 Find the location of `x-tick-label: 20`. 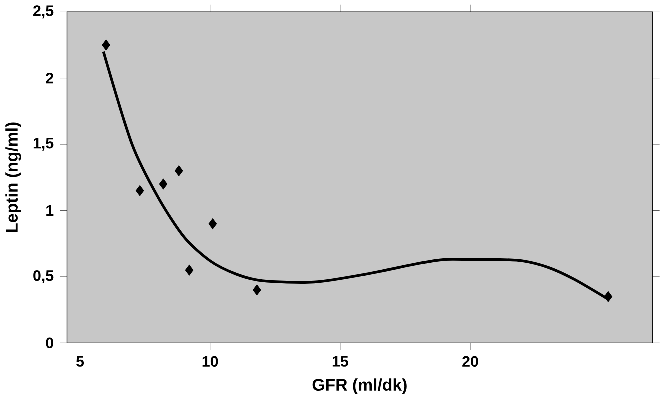

x-tick-label: 20 is located at coordinates (470, 362).